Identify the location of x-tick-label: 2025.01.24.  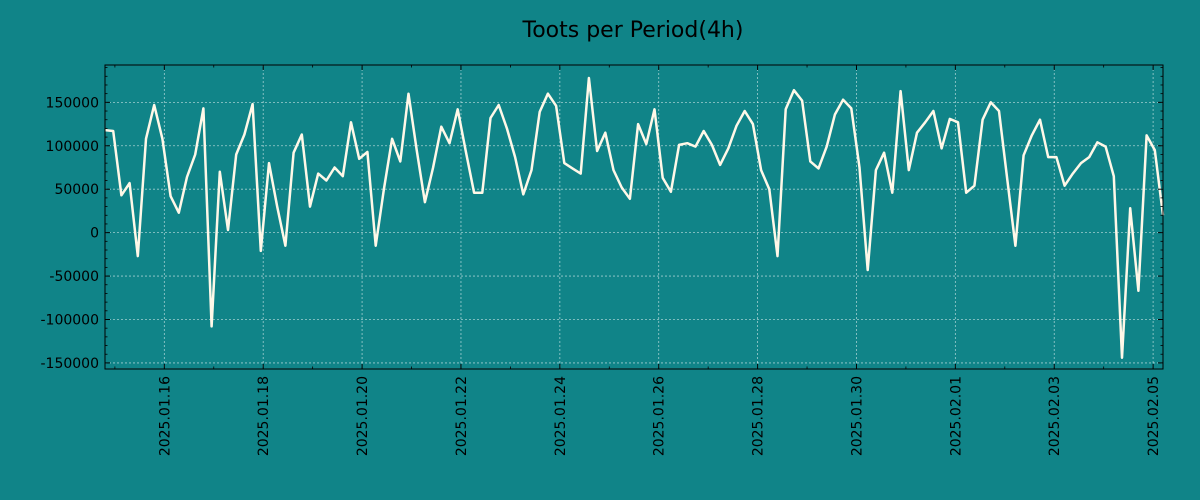
(561, 416).